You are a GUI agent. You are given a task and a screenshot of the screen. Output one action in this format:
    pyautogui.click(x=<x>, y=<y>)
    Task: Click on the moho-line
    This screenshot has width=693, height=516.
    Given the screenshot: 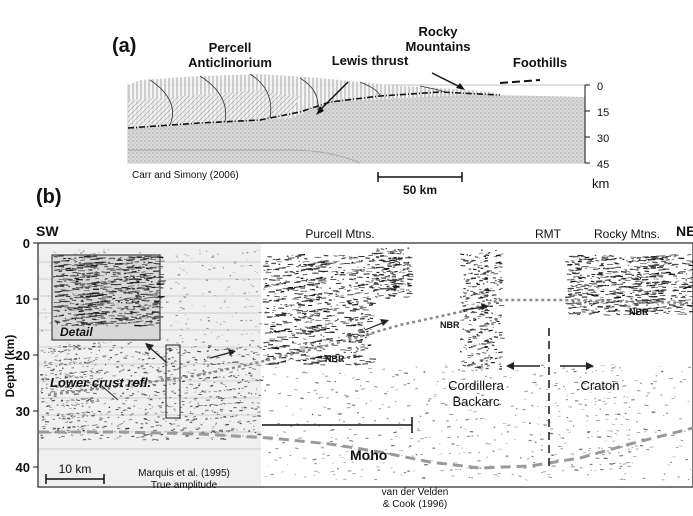 What is the action you would take?
    pyautogui.click(x=366, y=448)
    